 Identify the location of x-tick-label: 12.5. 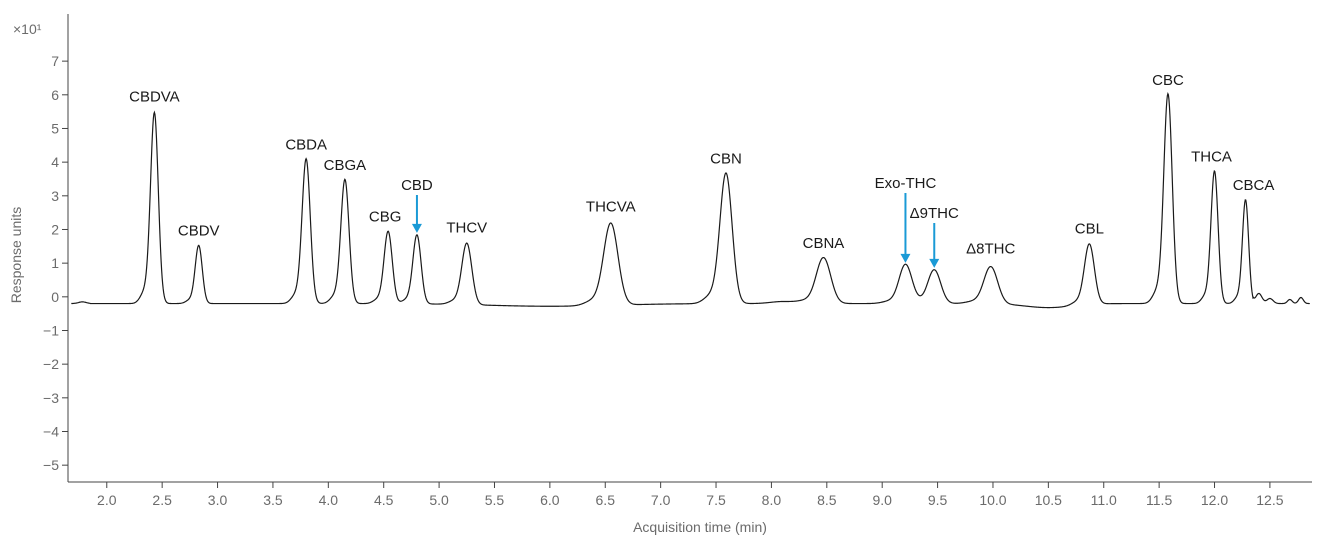
(1269, 500).